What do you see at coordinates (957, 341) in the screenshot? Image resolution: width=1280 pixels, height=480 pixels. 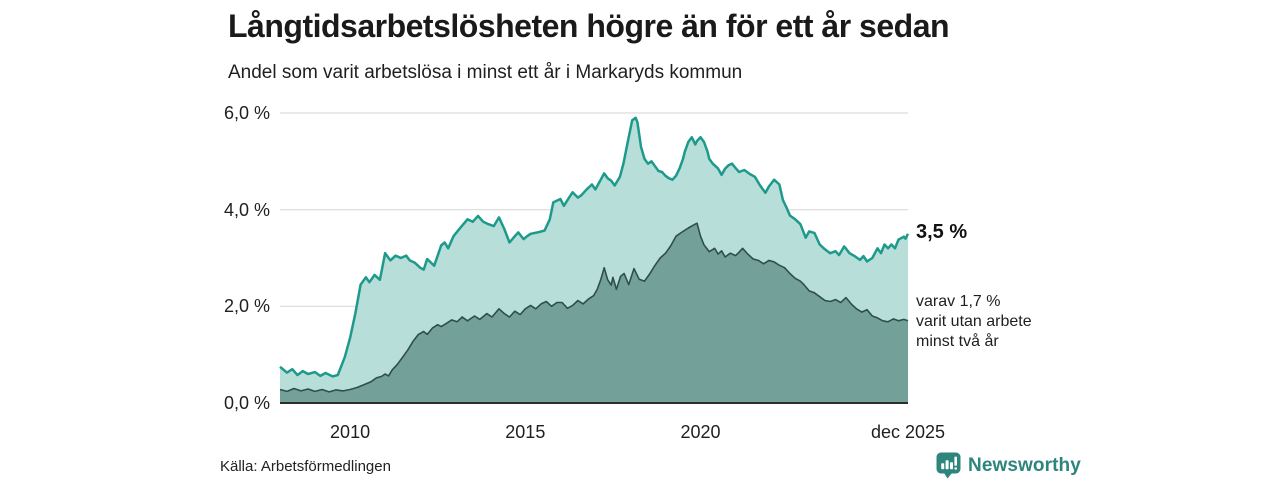 I see `secondary-label-line3: minst två år` at bounding box center [957, 341].